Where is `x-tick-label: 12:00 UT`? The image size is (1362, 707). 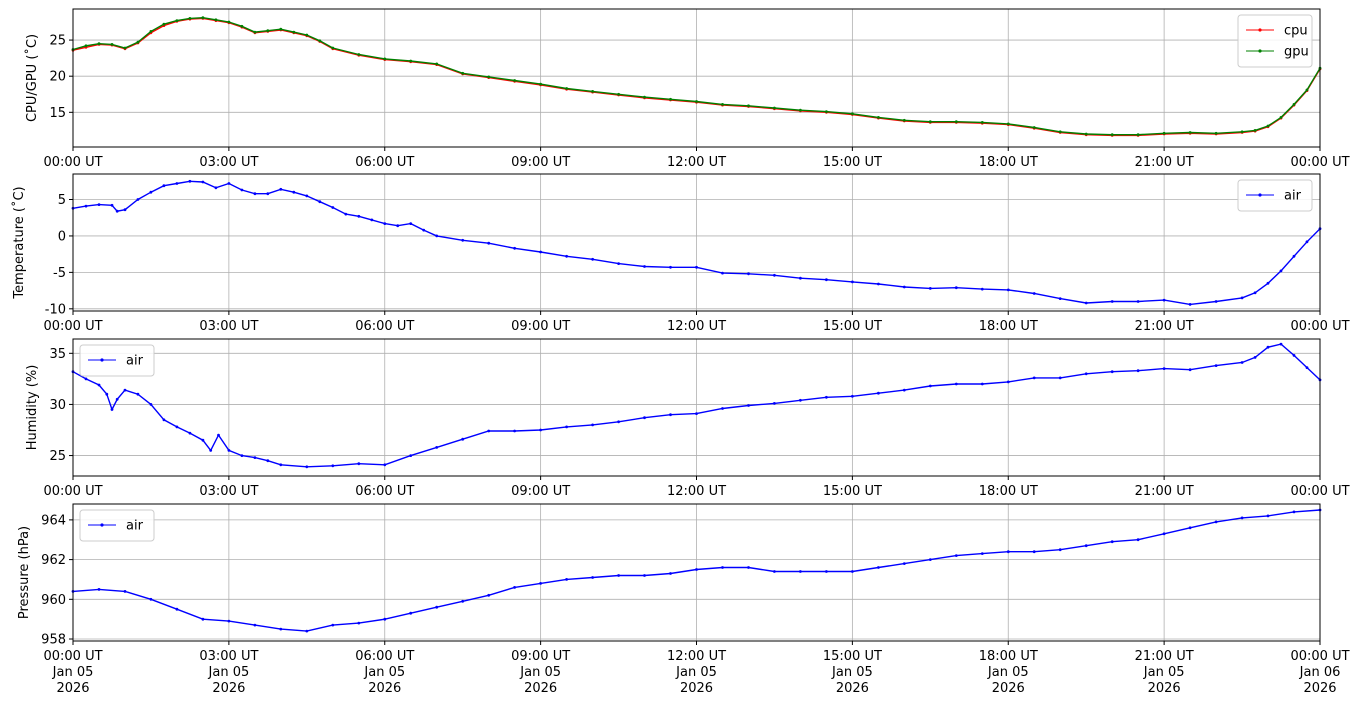
x-tick-label: 12:00 UT is located at coordinates (696, 326).